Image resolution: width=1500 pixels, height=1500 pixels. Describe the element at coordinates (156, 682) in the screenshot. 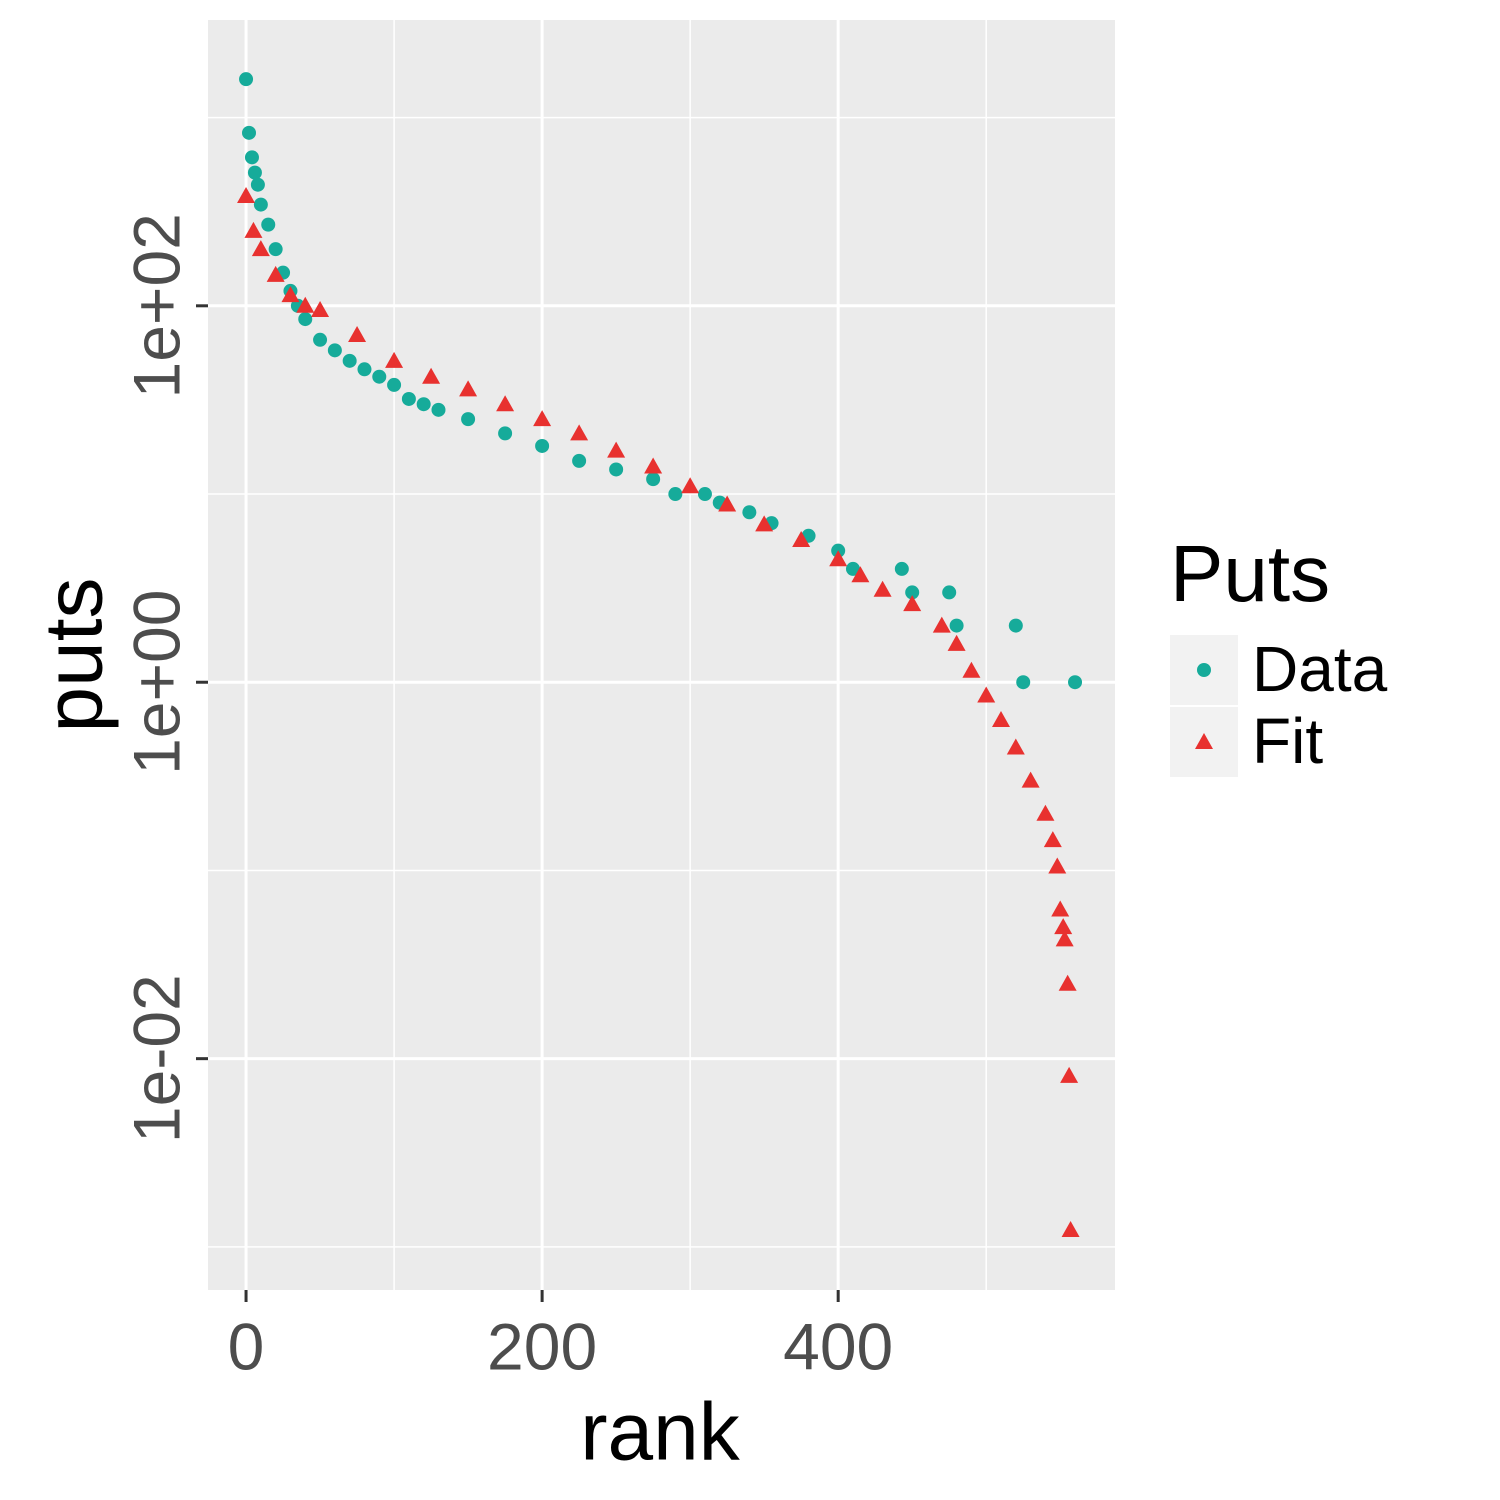

I see `y-tick-label: 1e+00` at that location.